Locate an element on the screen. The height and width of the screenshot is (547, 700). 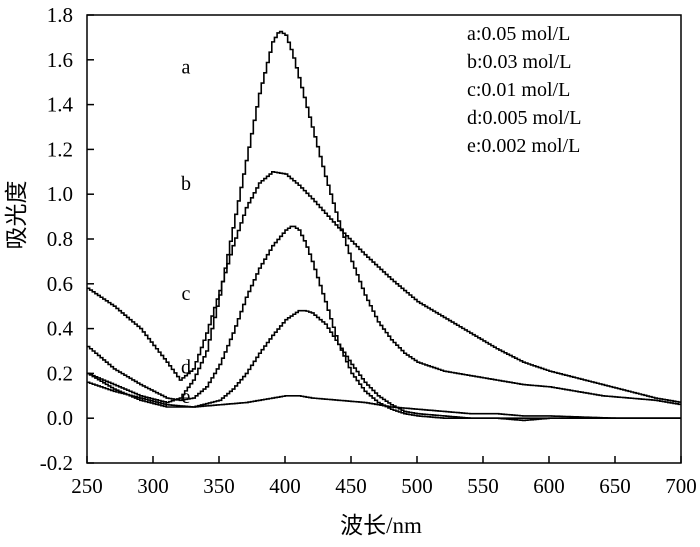
y-tick-label-3: 0.4 is located at coordinates (60, 329).